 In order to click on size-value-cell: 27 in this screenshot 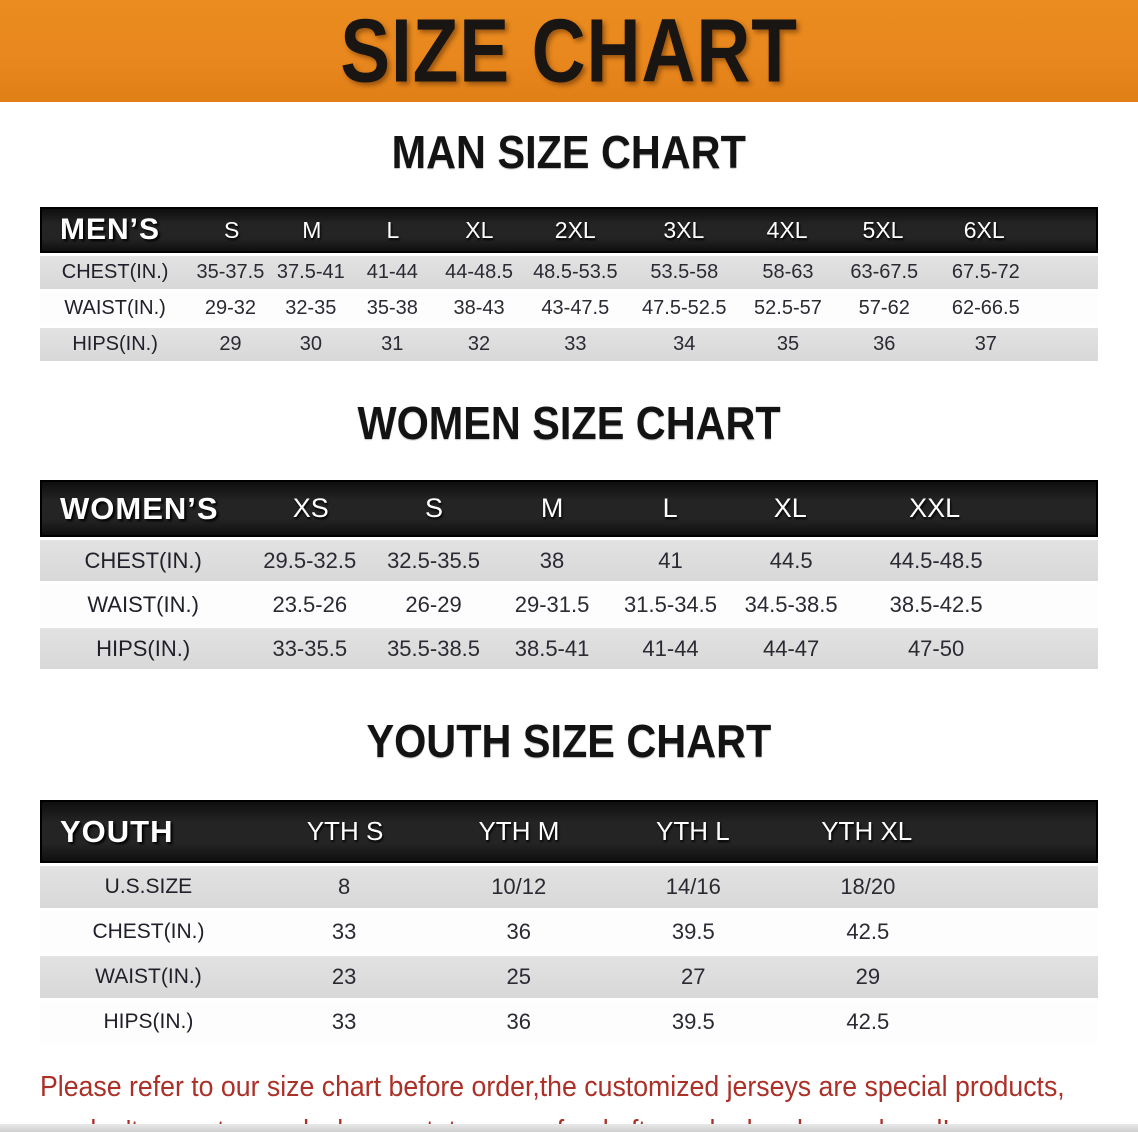, I will do `click(693, 976)`.